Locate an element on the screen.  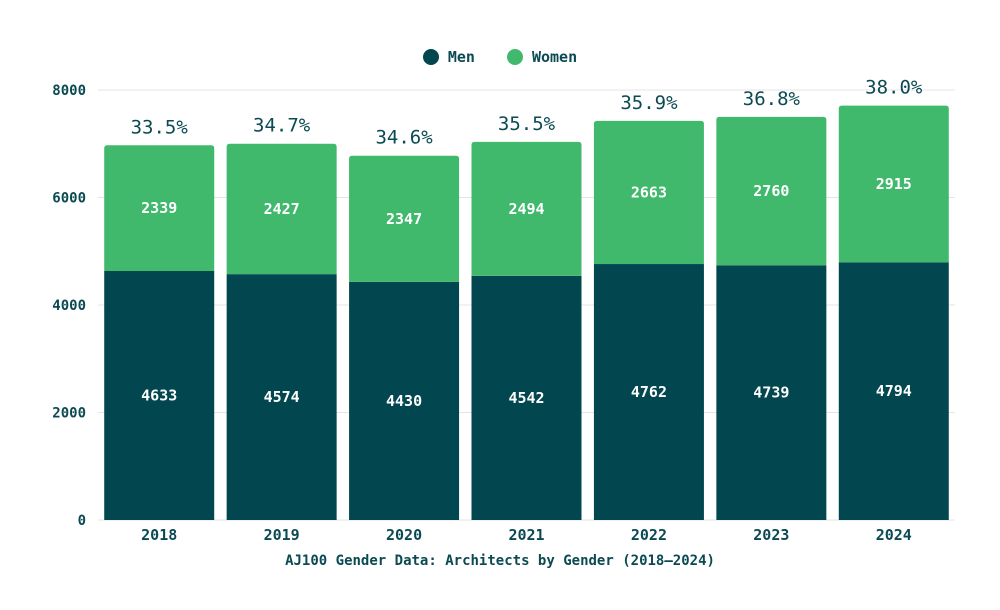
percentage-label: 38.0% is located at coordinates (894, 88).